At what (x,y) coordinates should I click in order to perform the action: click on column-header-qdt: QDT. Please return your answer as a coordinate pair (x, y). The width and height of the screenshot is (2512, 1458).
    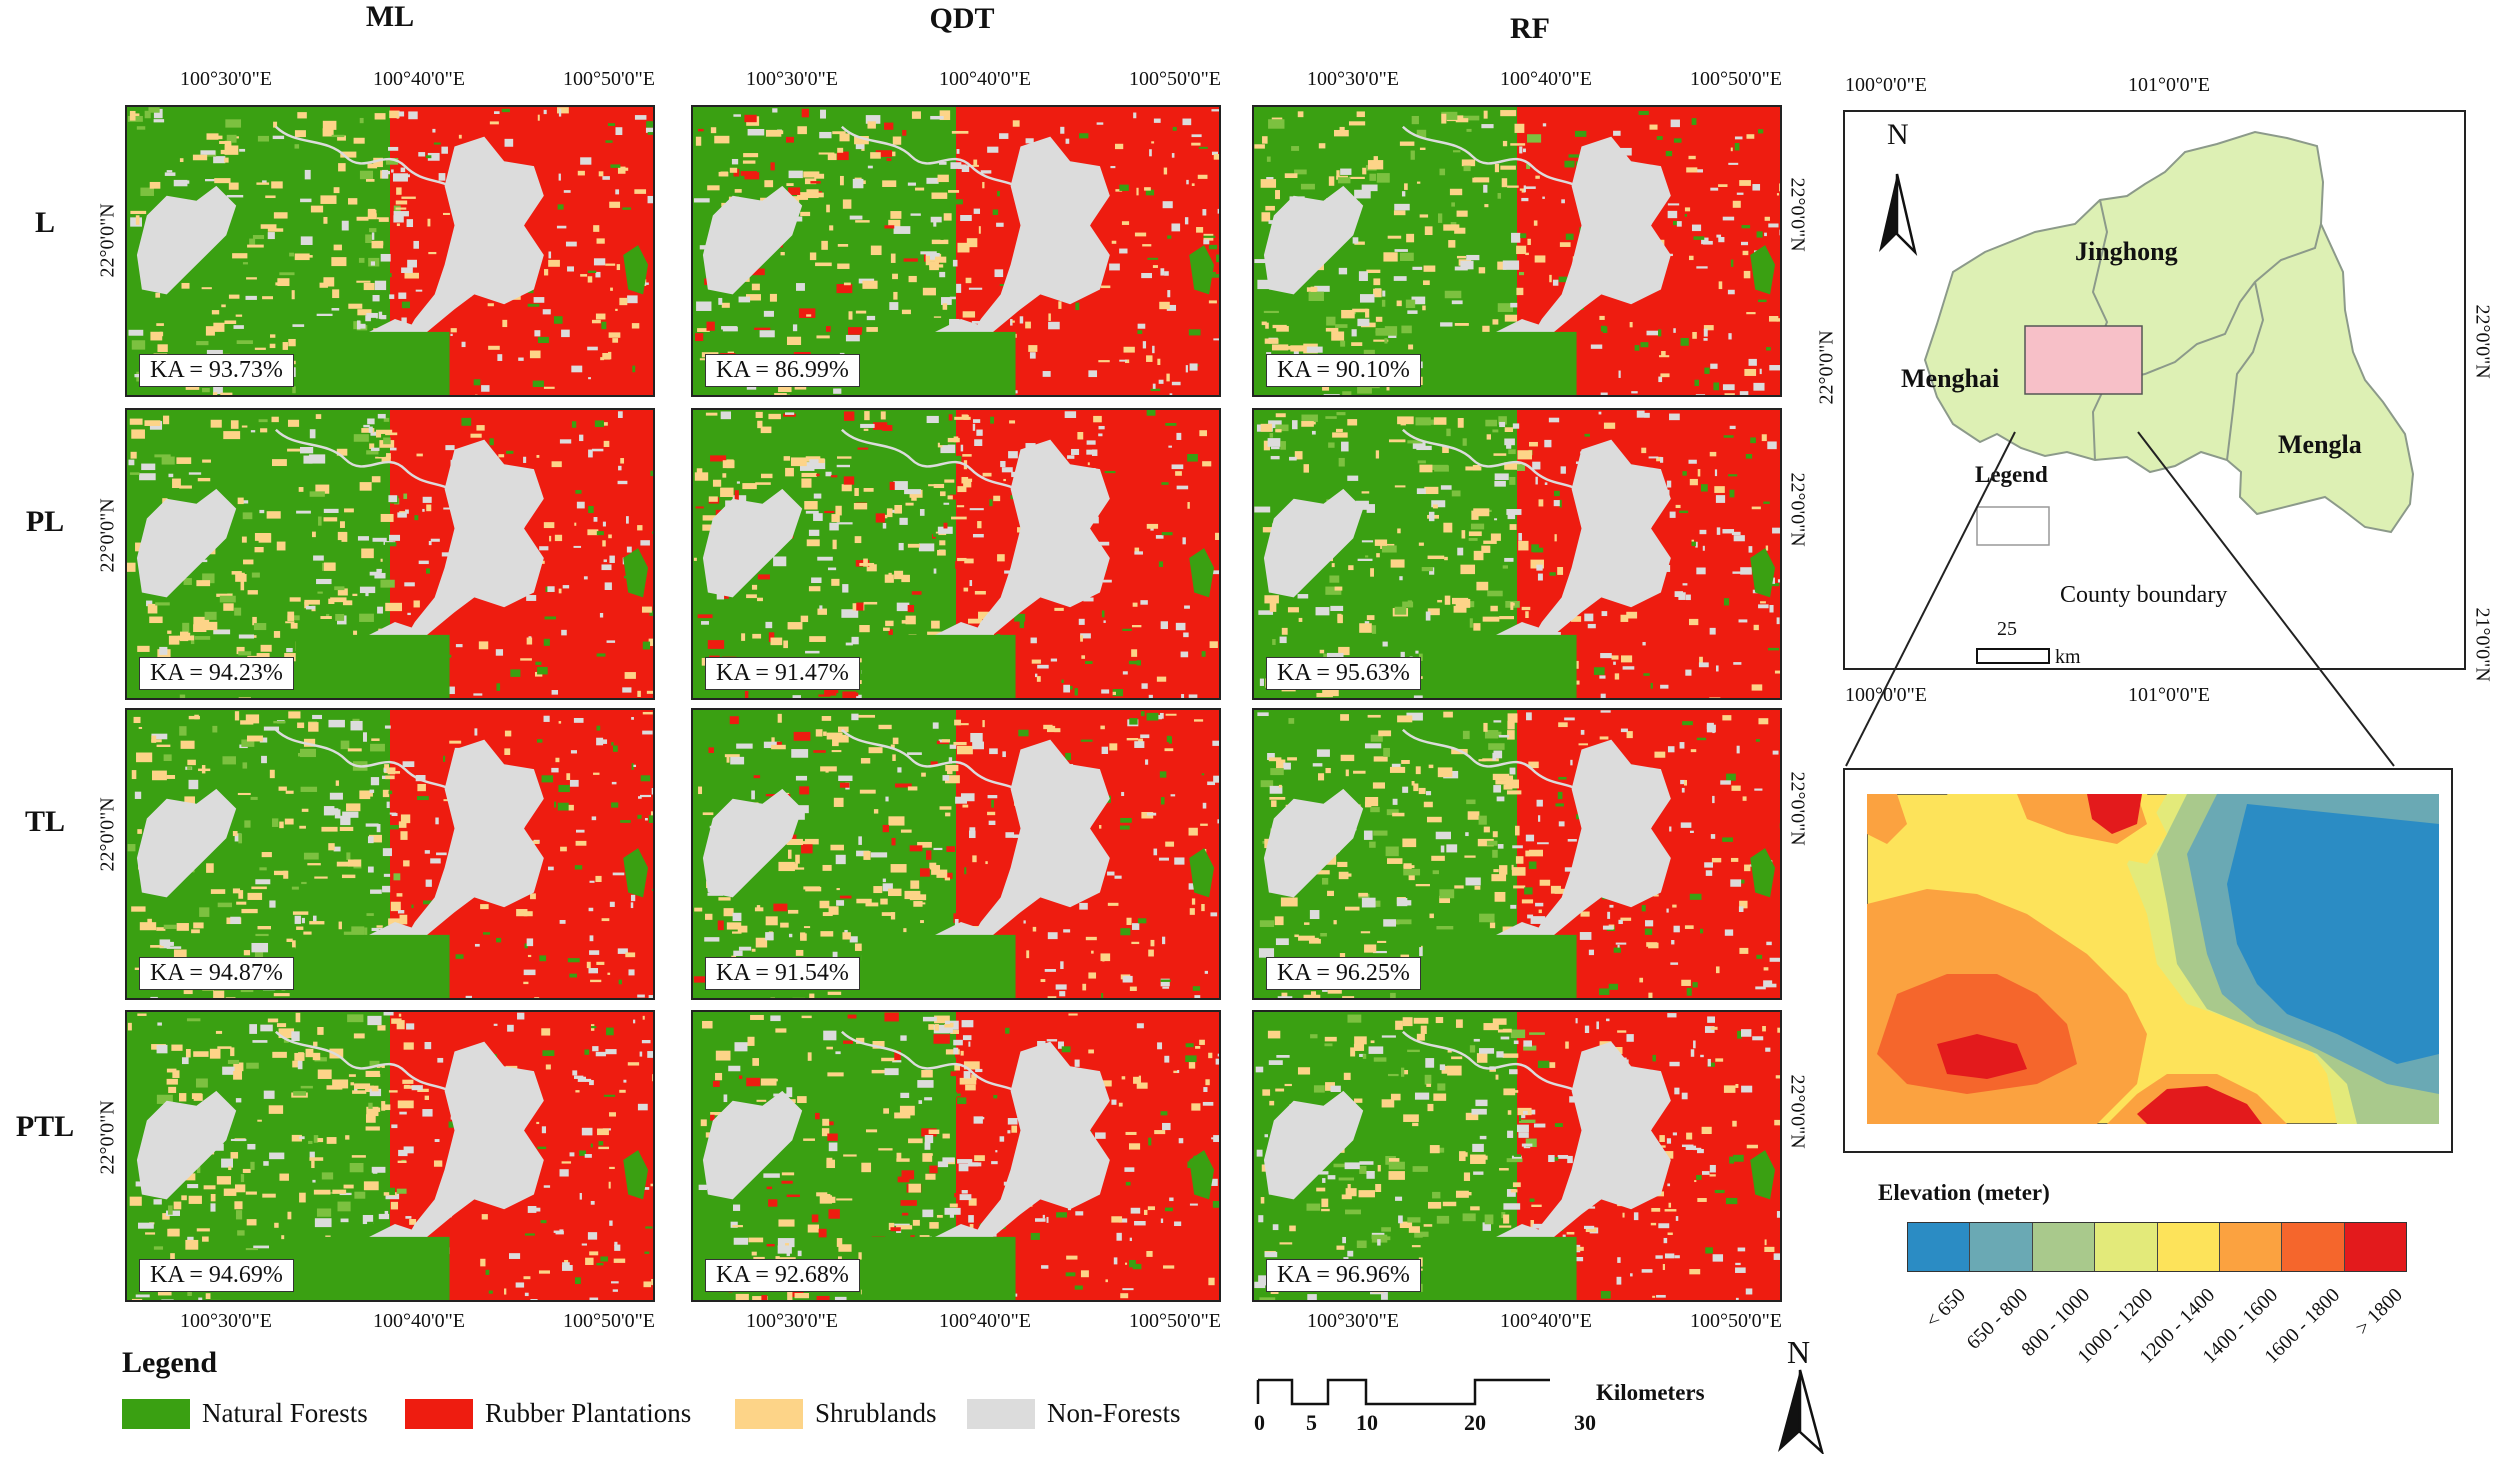
    Looking at the image, I should click on (962, 18).